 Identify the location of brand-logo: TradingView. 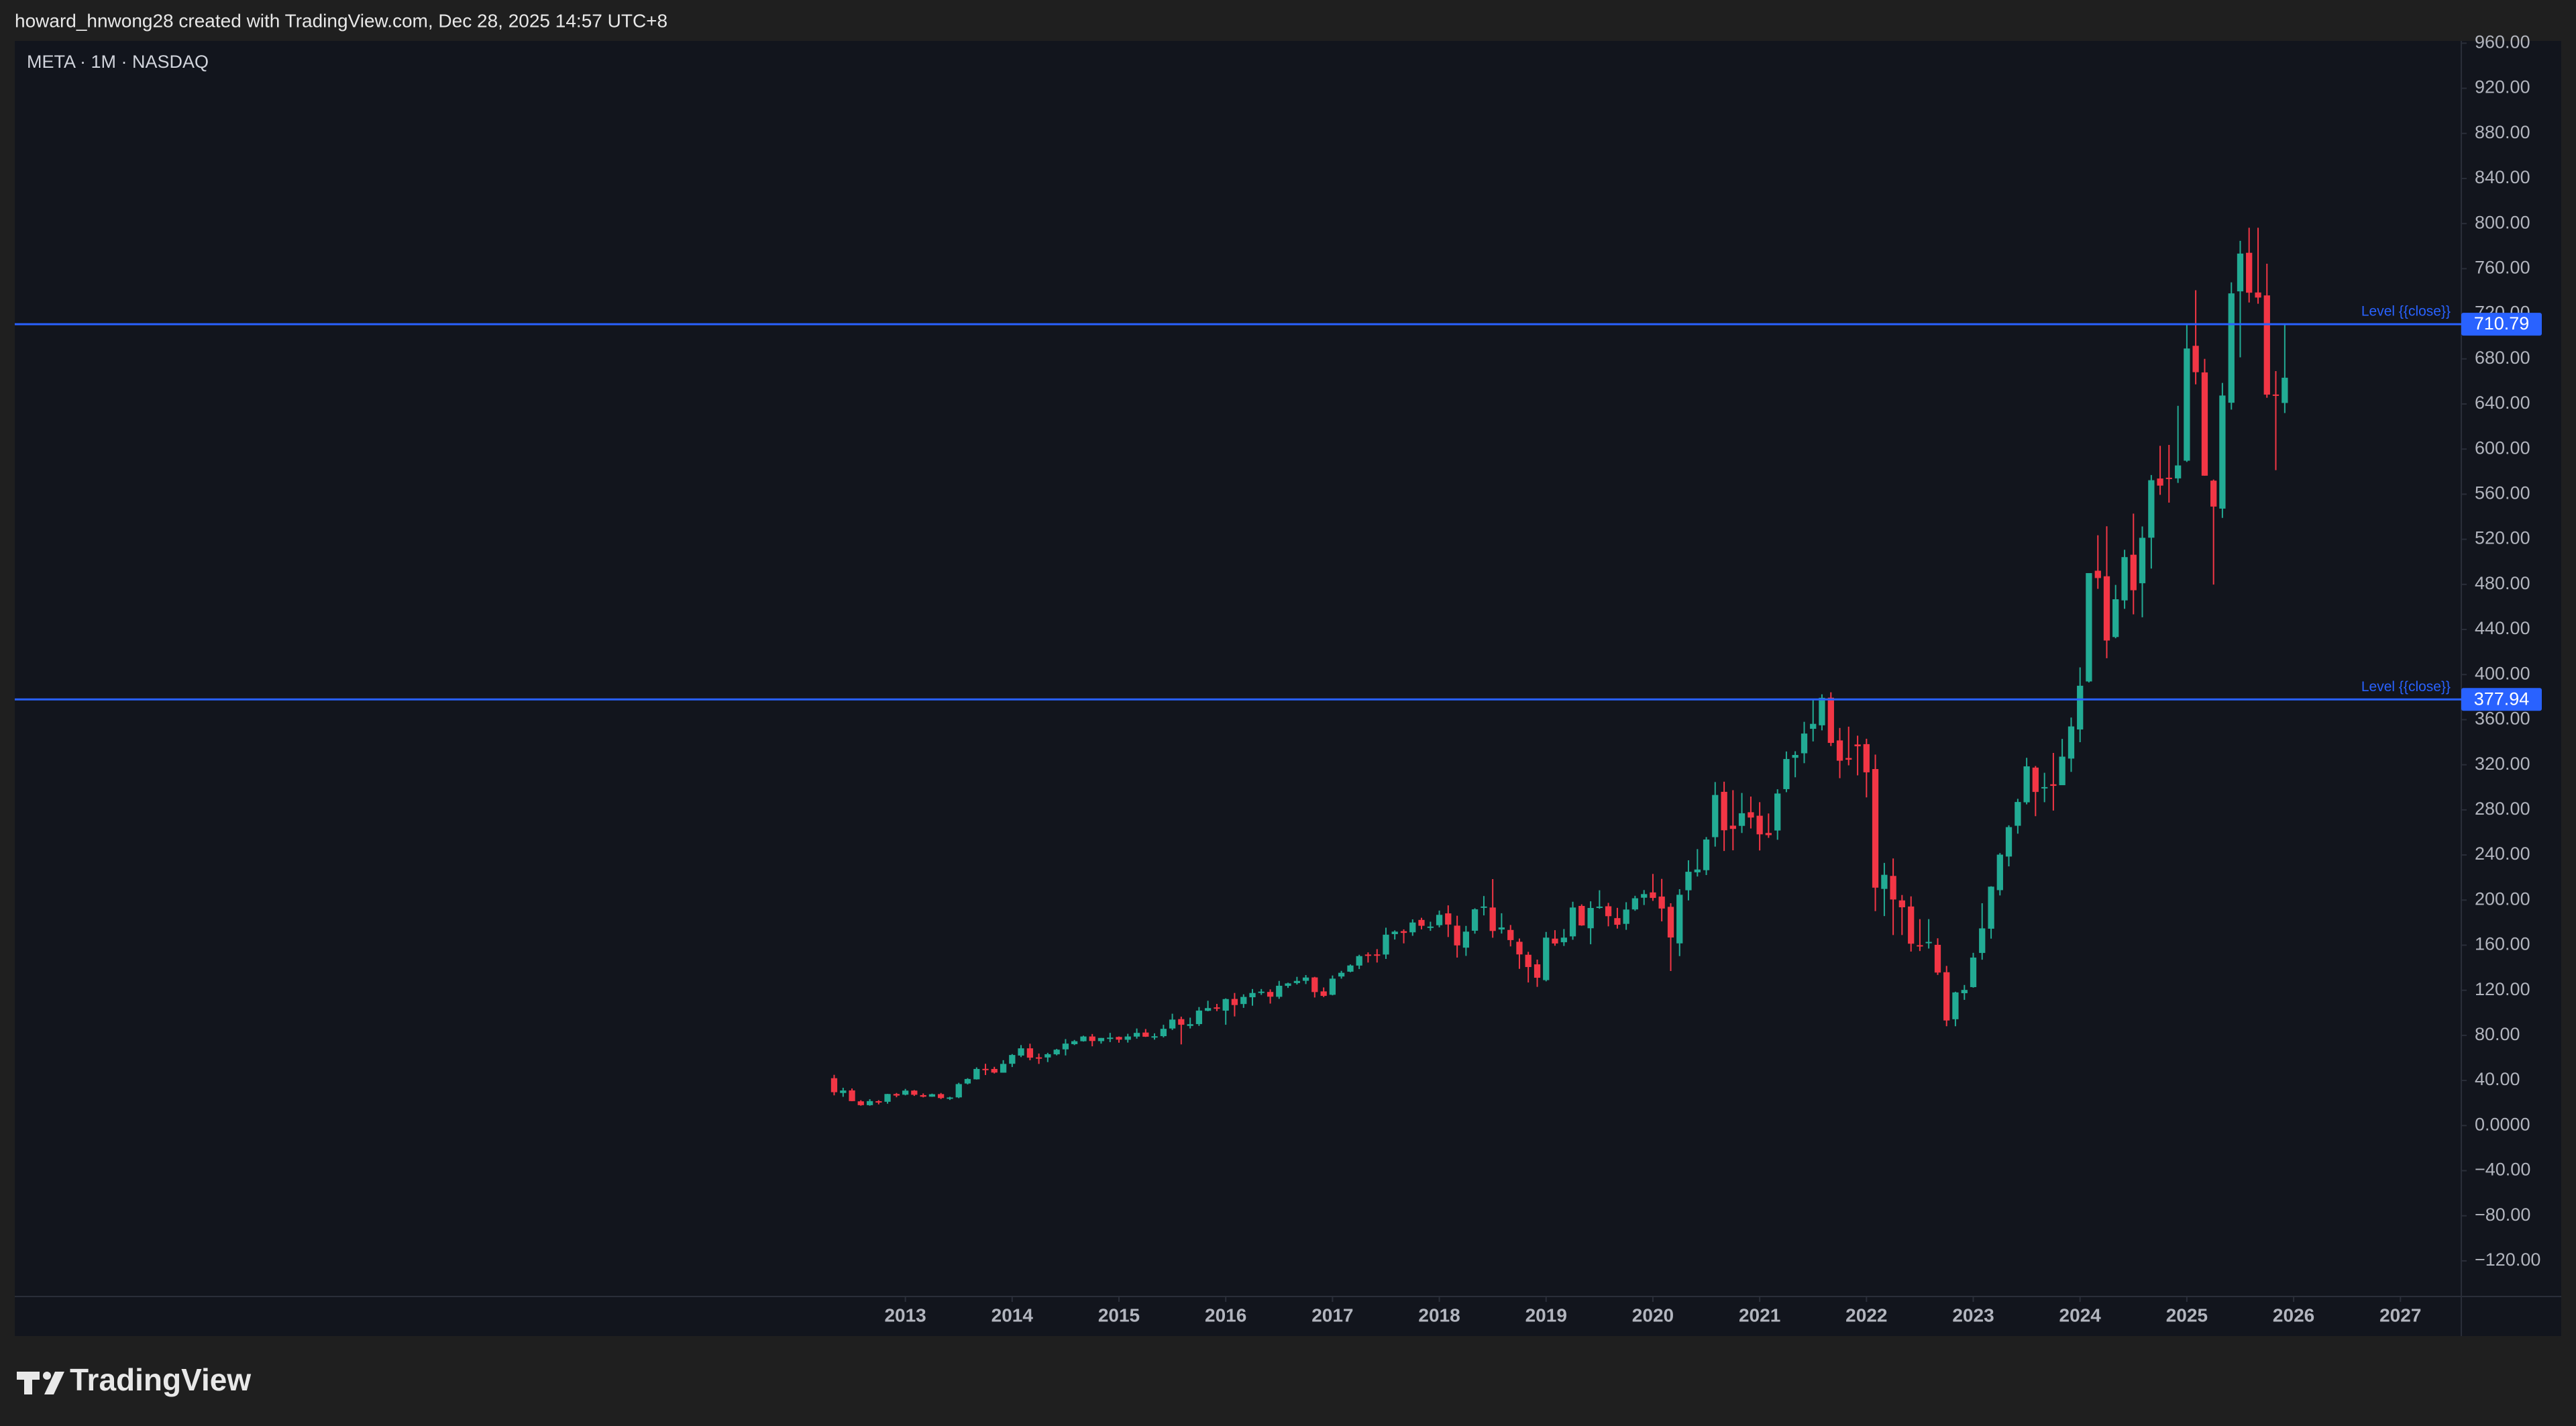
(134, 1380).